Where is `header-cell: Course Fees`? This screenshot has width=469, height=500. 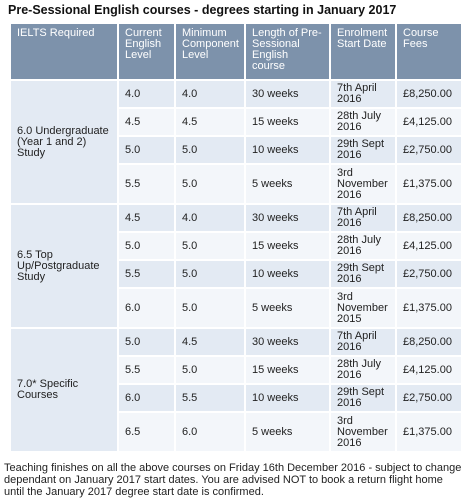 header-cell: Course Fees is located at coordinates (429, 51).